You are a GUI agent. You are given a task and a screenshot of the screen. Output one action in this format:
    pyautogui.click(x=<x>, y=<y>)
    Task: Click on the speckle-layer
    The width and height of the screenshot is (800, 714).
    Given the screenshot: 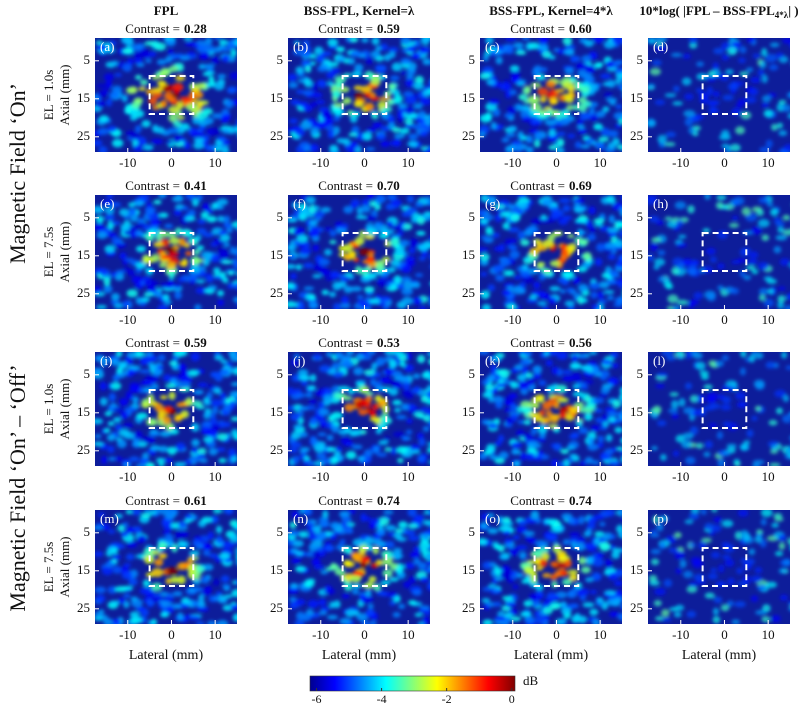 What is the action you would take?
    pyautogui.click(x=556, y=95)
    